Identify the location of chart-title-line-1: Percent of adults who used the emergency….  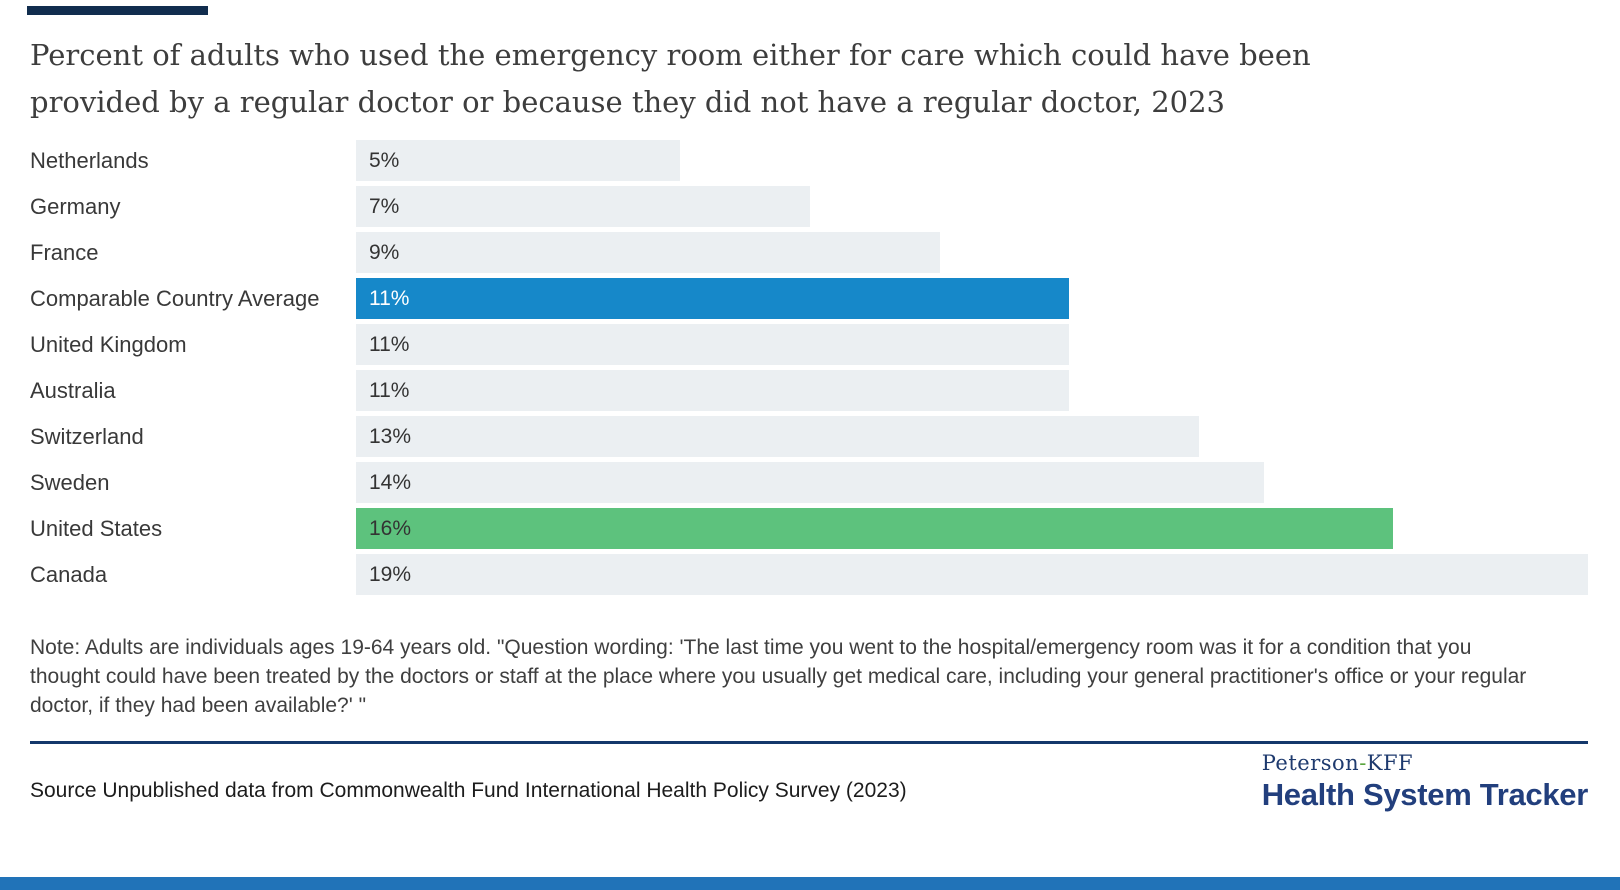
(670, 55).